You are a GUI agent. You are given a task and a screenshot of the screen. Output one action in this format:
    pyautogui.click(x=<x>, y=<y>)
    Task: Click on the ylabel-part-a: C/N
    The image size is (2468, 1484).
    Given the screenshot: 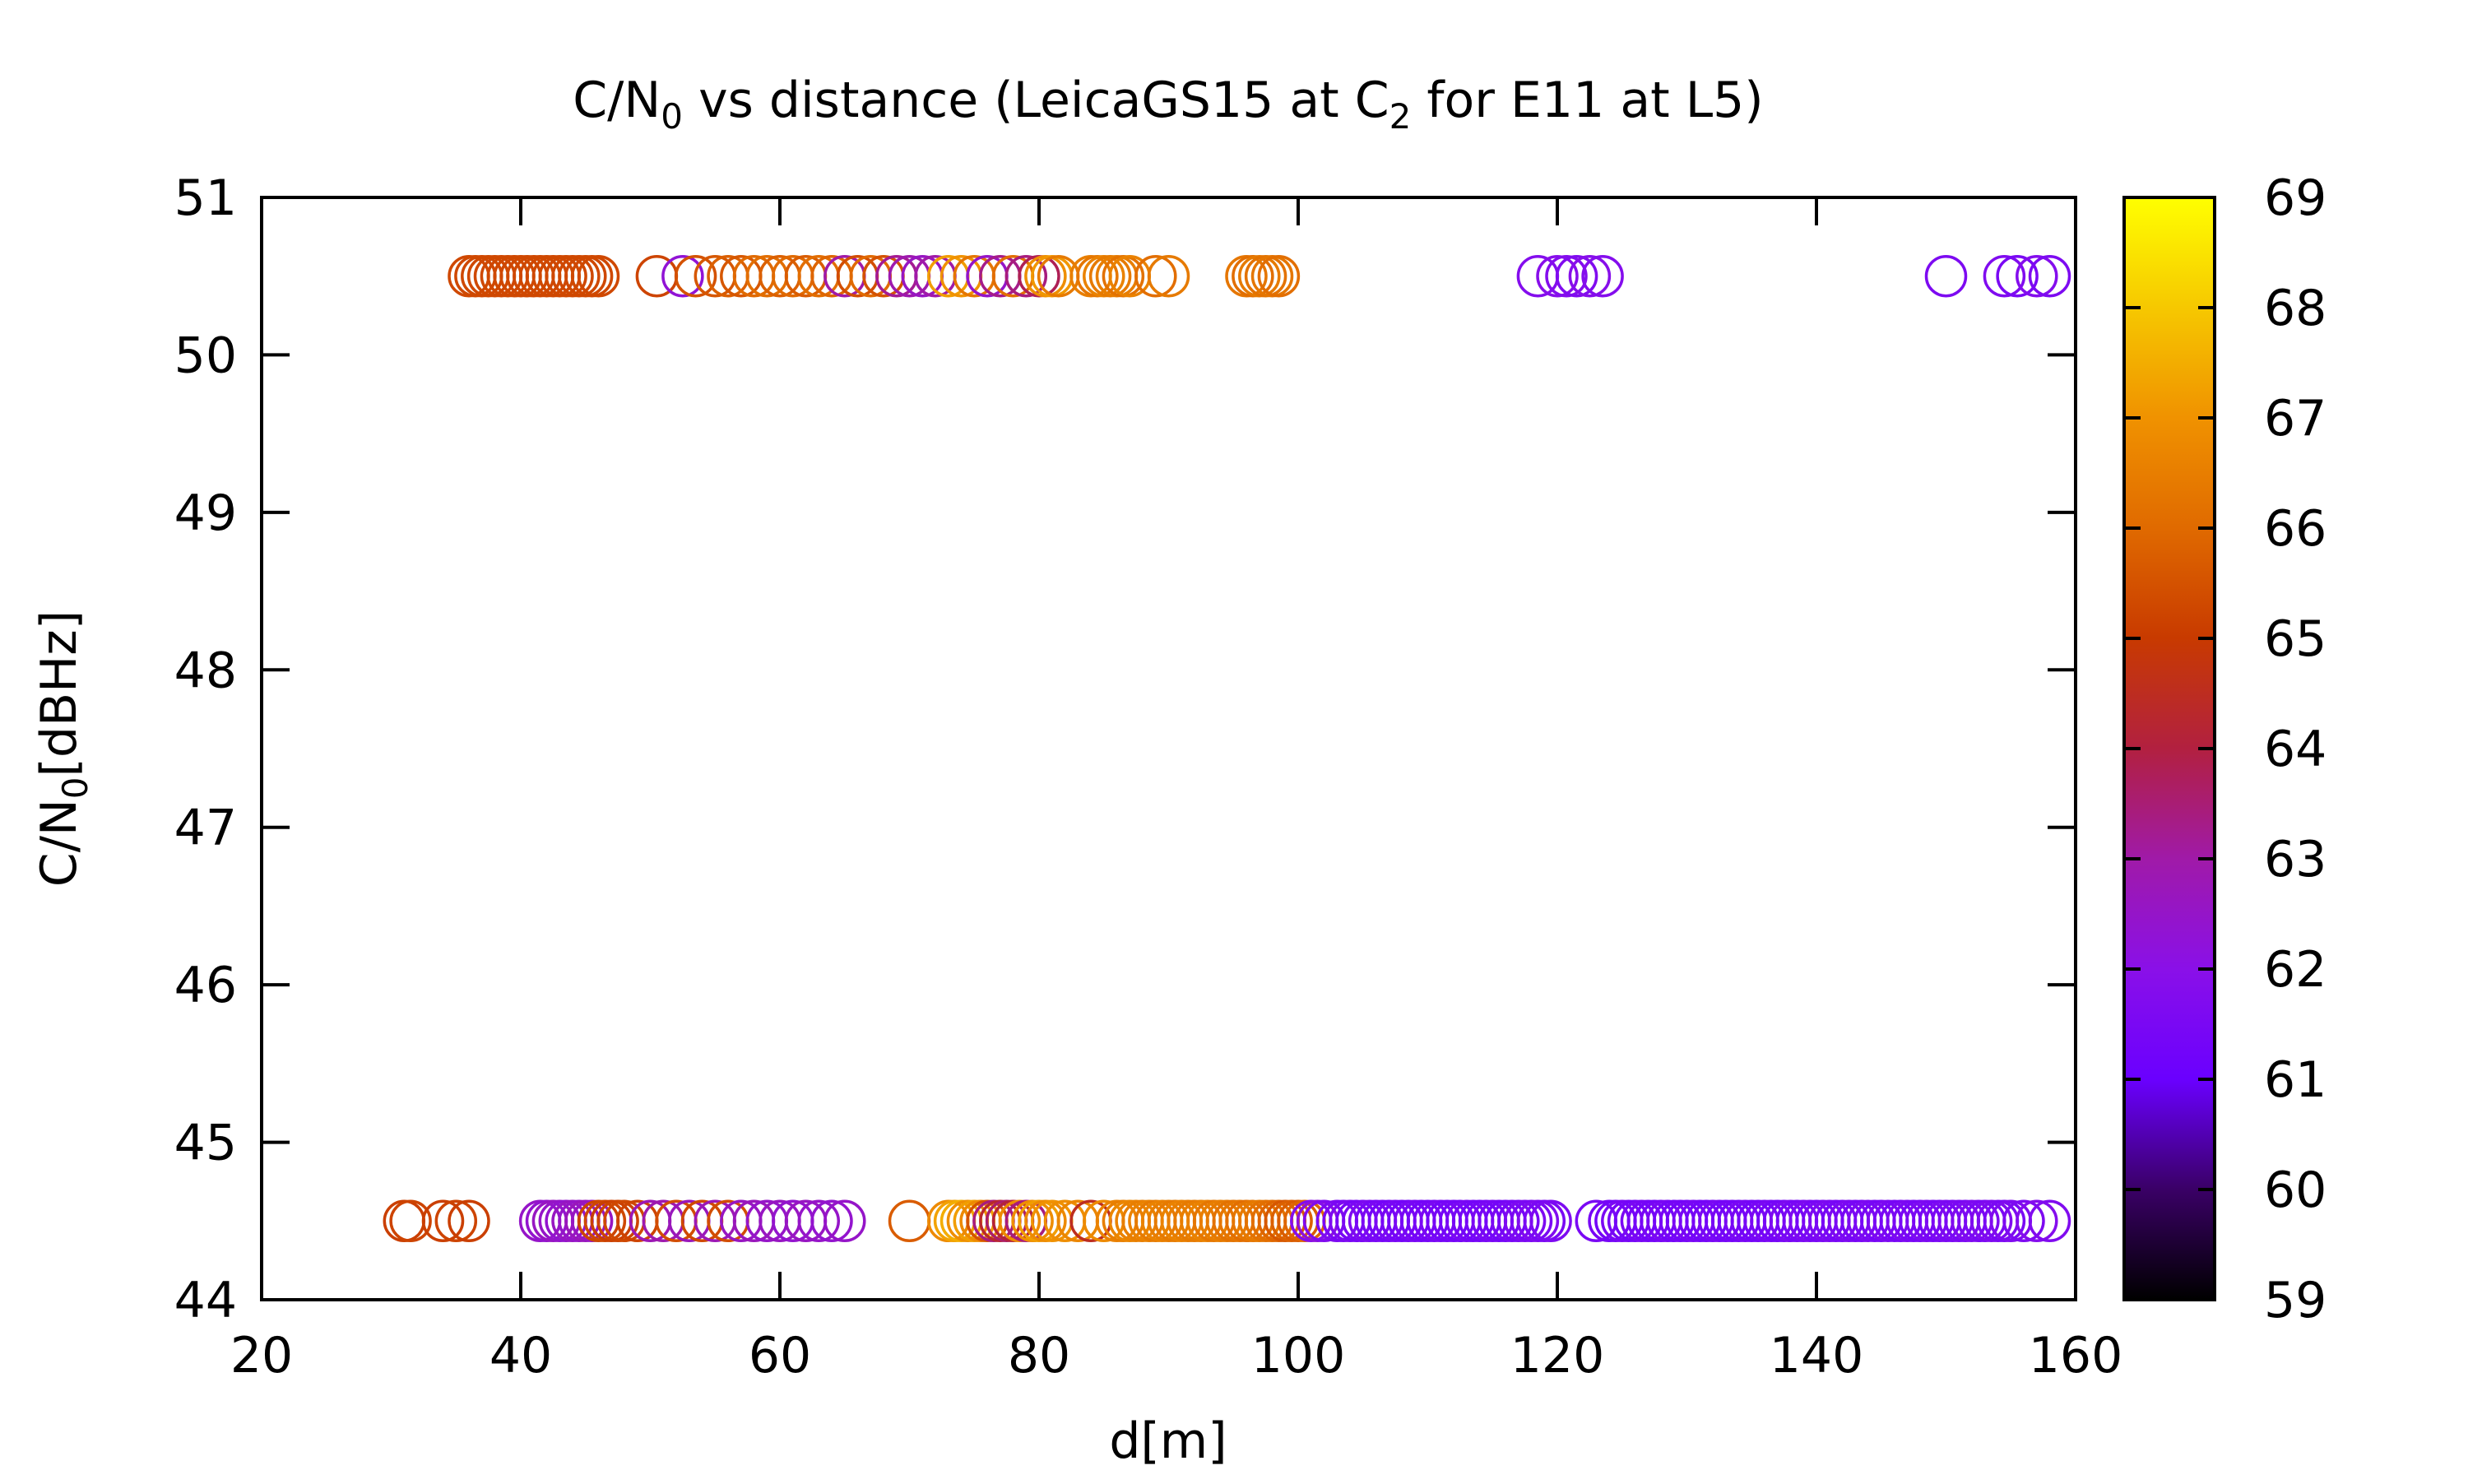 What is the action you would take?
    pyautogui.click(x=59, y=843)
    